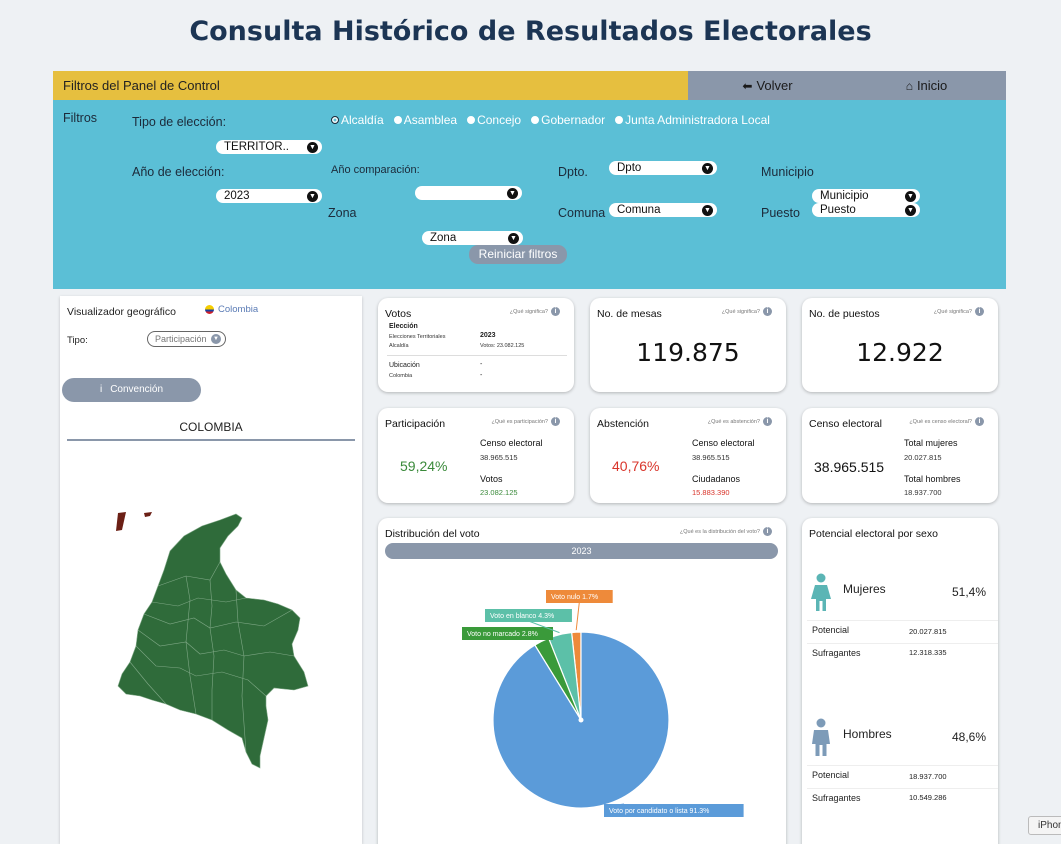  Describe the element at coordinates (688, 345) in the screenshot. I see `mesas-card: No. de mesas ¿Qué significa? i 119.875` at that location.